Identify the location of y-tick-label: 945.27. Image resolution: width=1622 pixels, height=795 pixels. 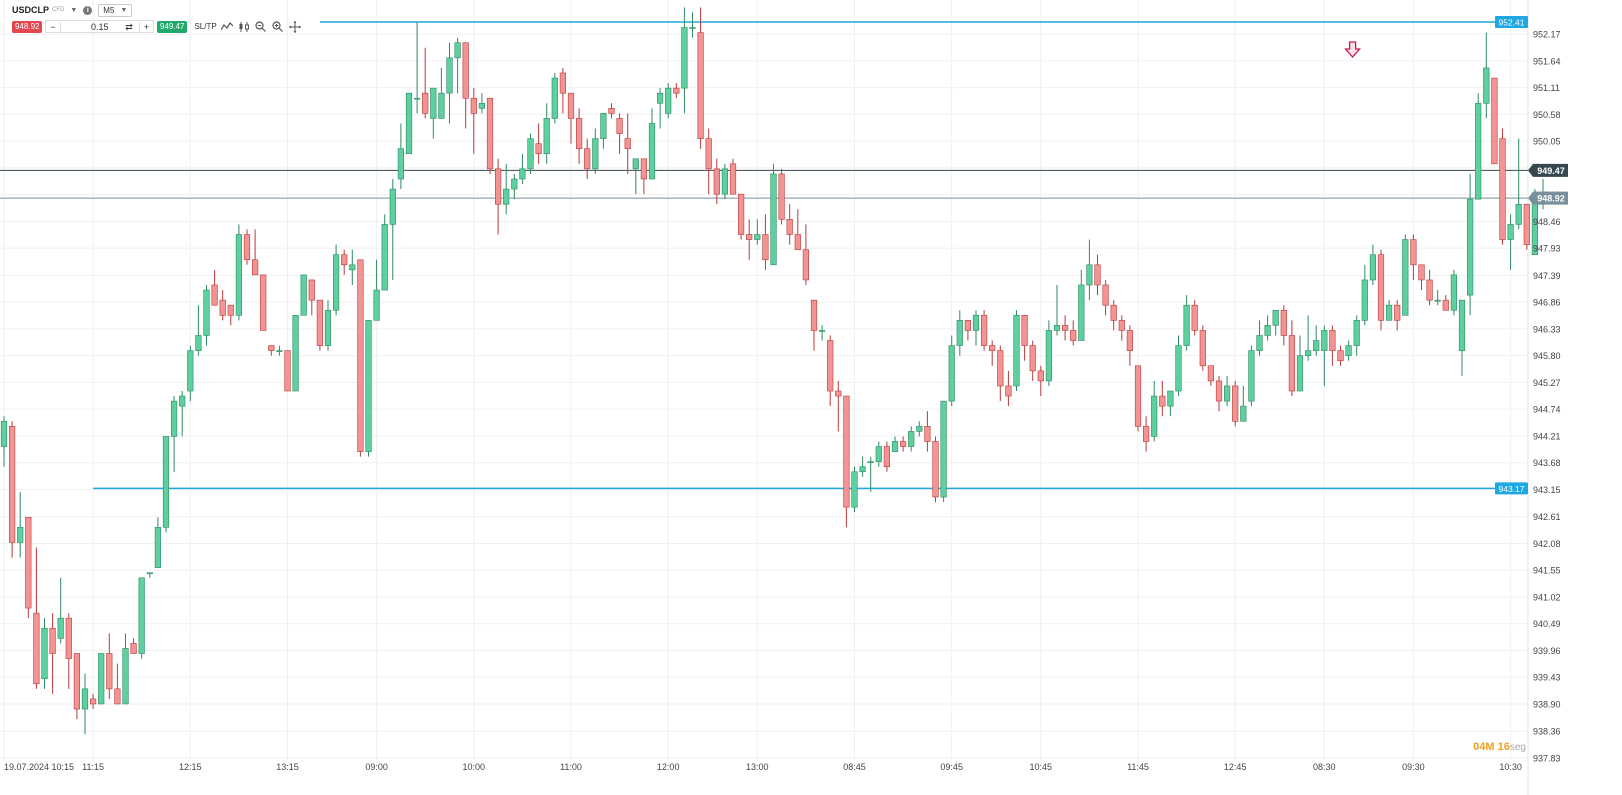
(1547, 383).